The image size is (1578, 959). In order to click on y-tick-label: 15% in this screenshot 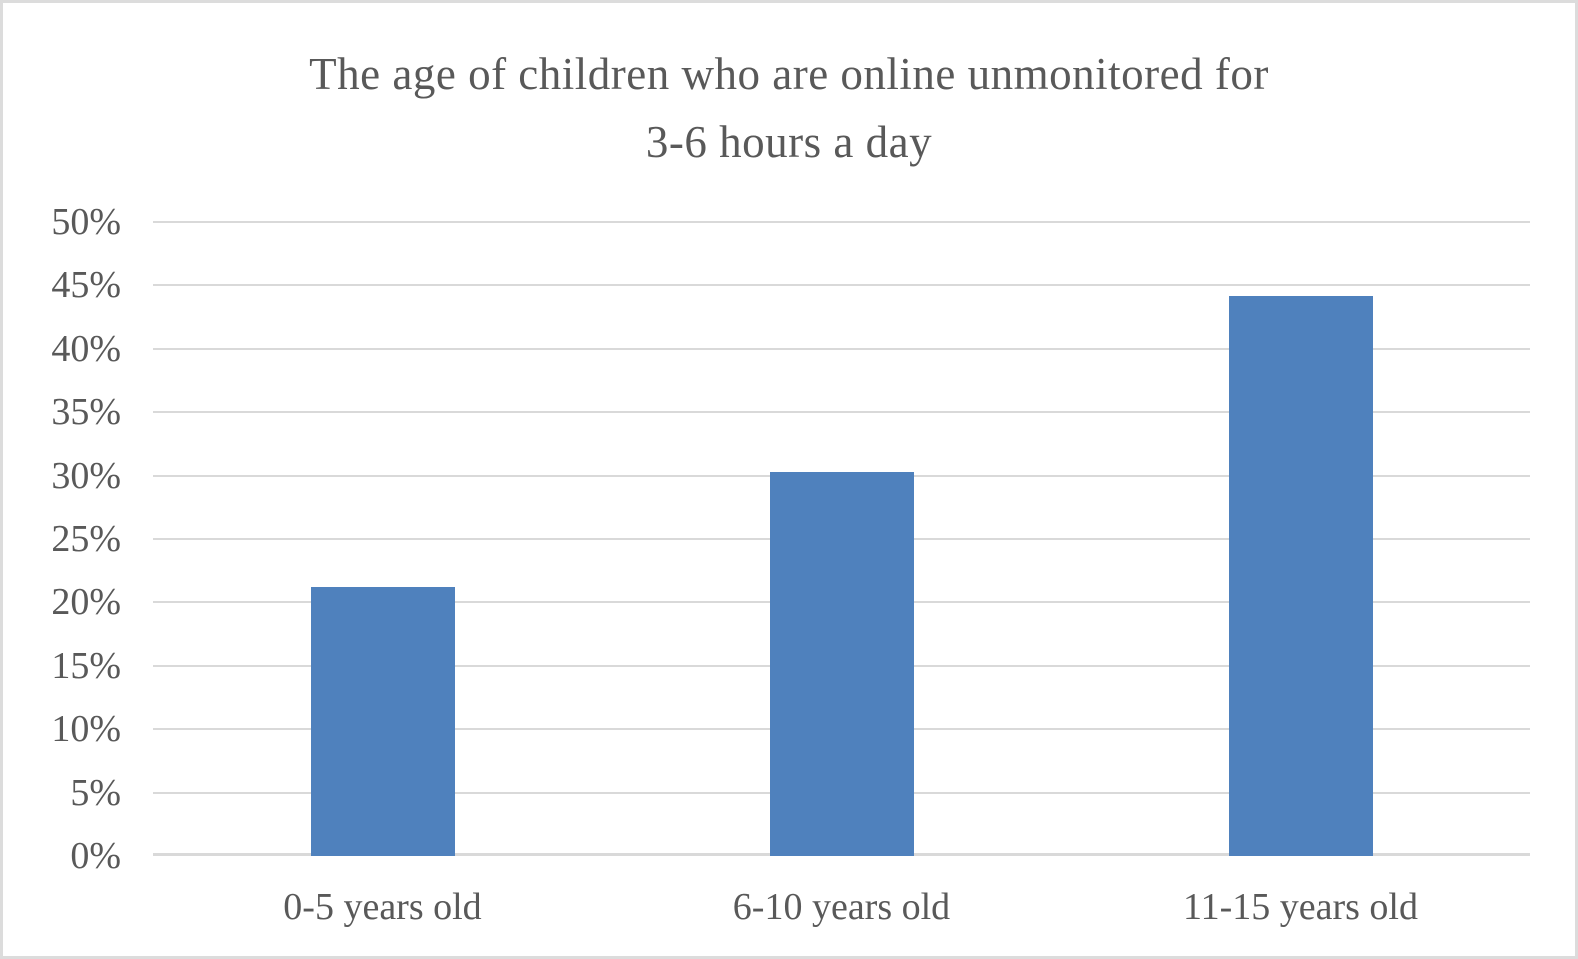, I will do `click(86, 665)`.